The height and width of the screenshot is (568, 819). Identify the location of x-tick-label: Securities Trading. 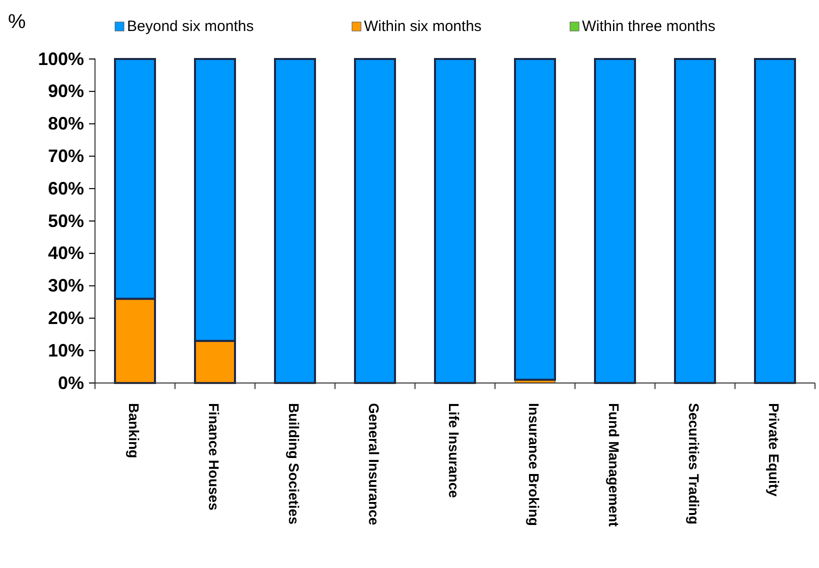
(694, 463).